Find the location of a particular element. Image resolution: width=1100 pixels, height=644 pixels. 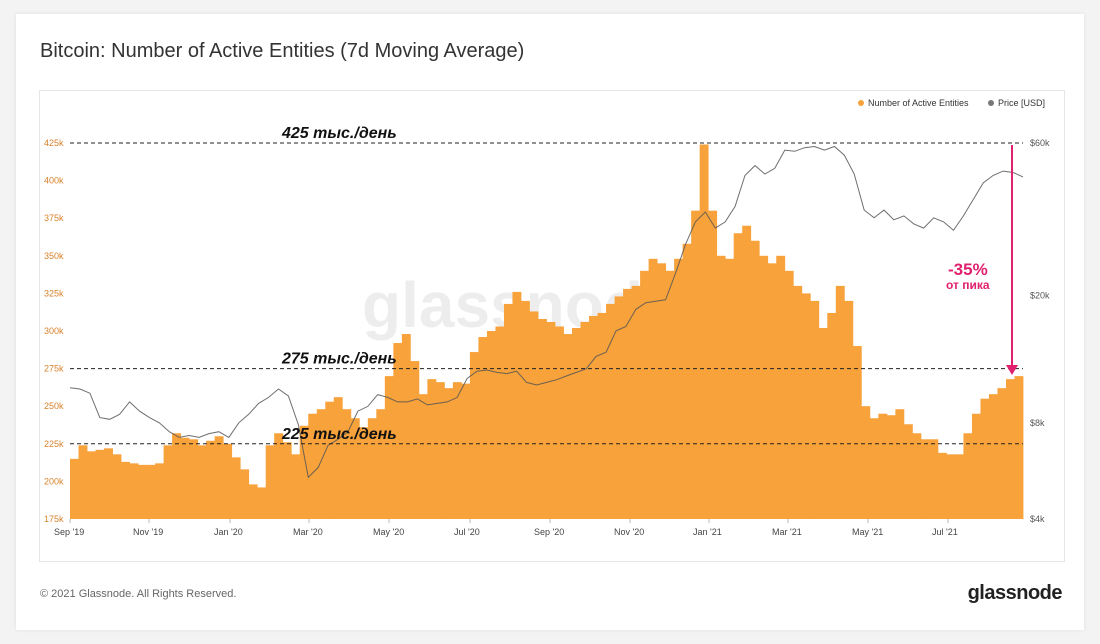

legend-price-marker is located at coordinates (991, 103).